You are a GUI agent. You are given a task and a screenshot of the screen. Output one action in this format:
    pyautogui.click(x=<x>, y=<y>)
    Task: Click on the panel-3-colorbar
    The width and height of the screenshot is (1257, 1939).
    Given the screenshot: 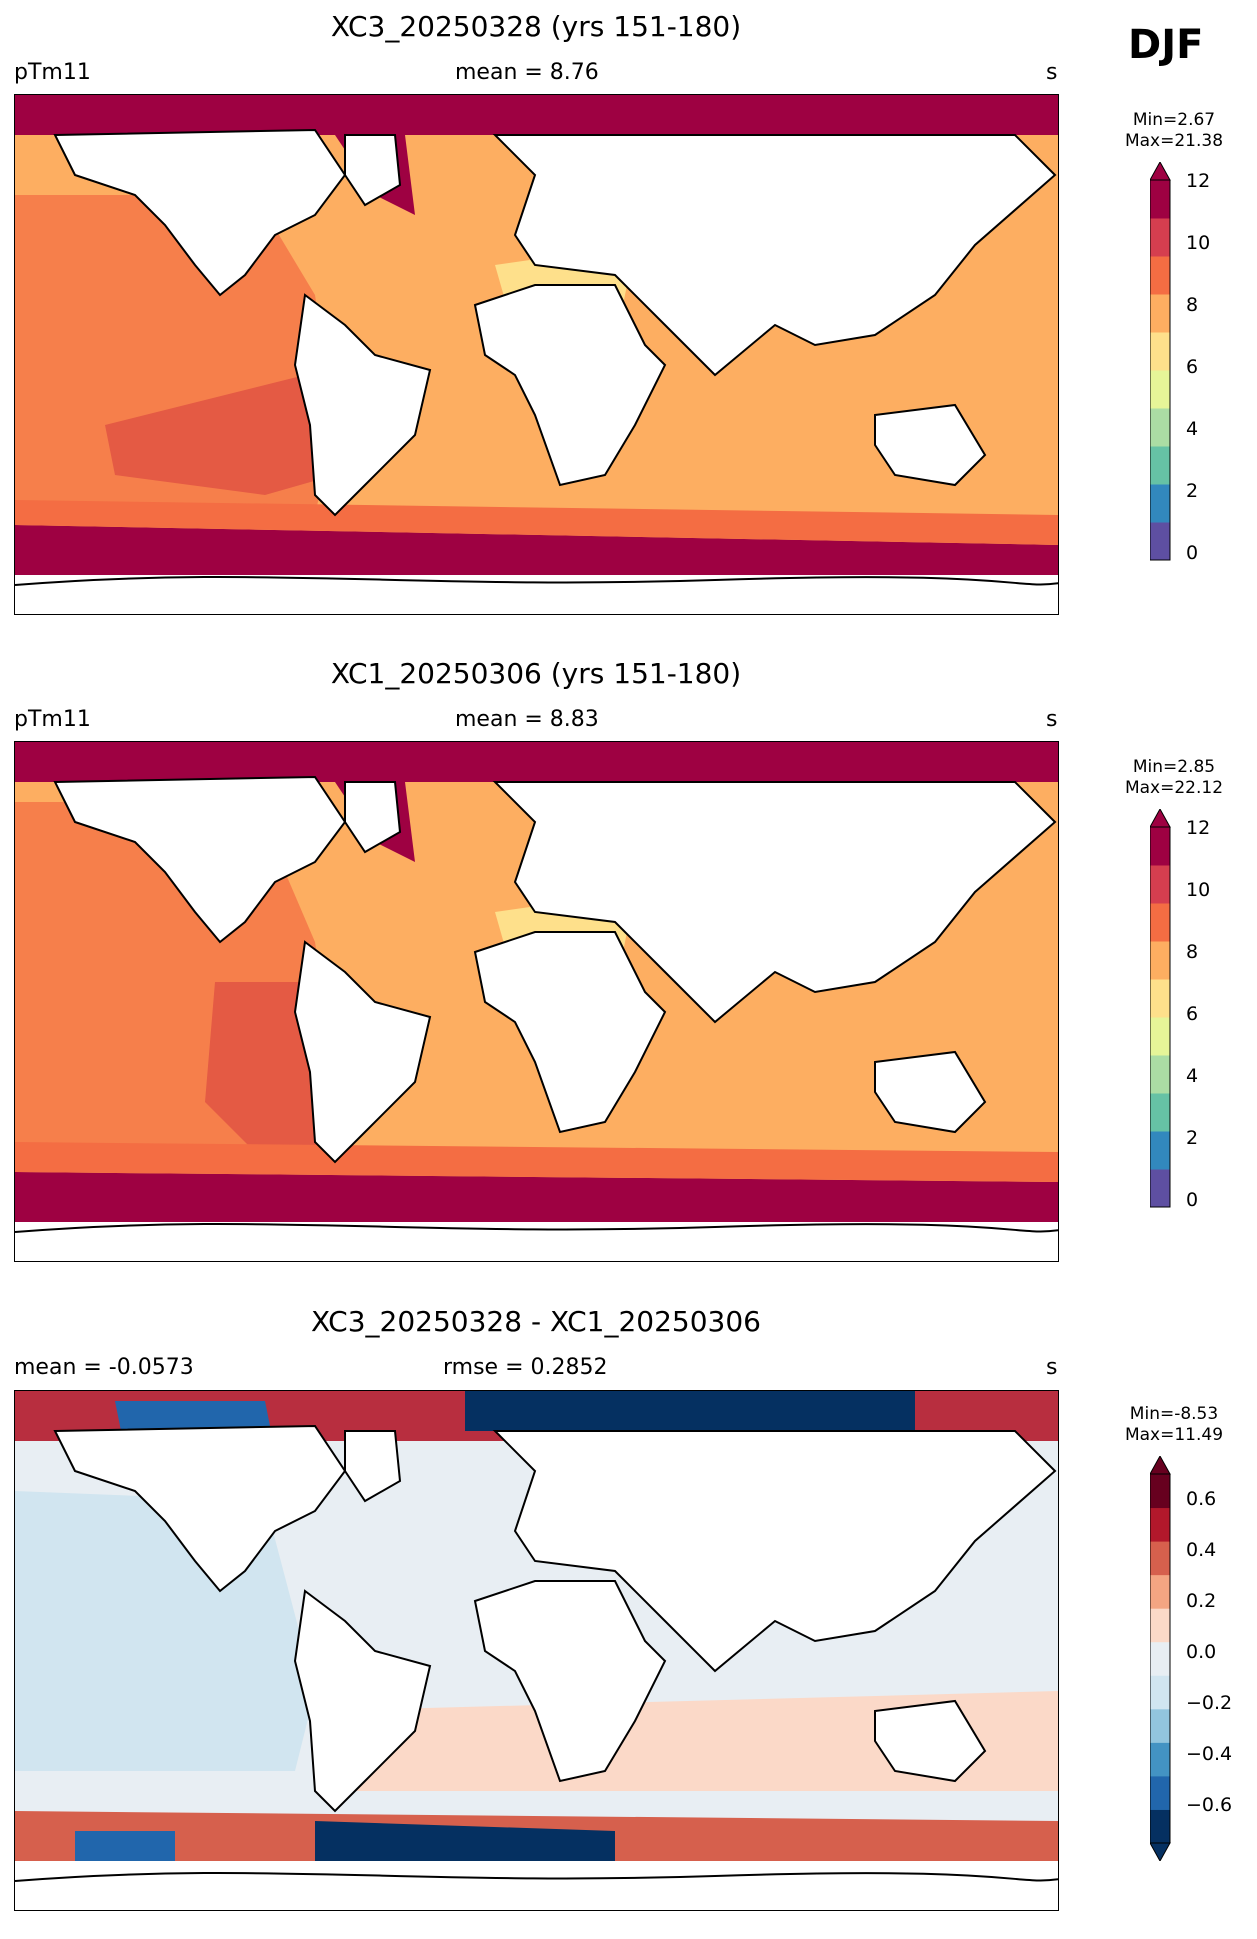 What is the action you would take?
    pyautogui.click(x=1189, y=1658)
    